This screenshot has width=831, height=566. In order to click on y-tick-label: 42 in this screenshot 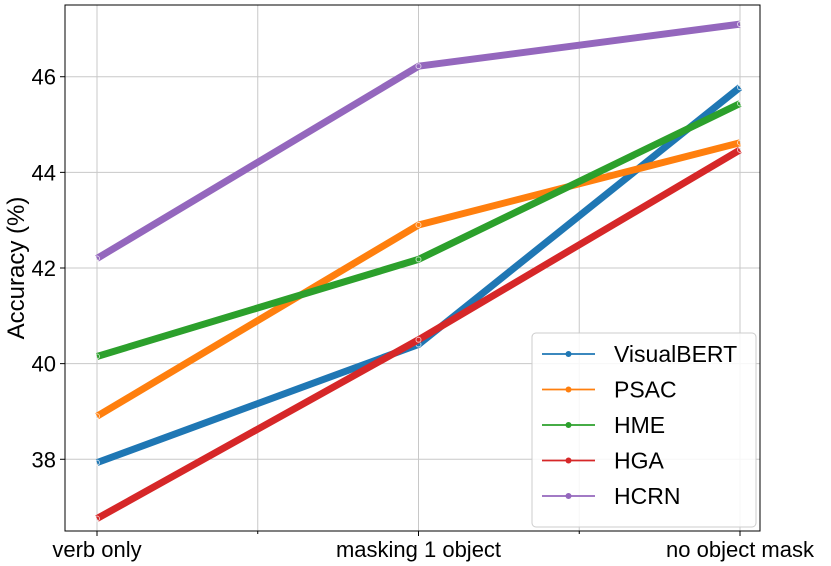, I will do `click(44, 268)`.